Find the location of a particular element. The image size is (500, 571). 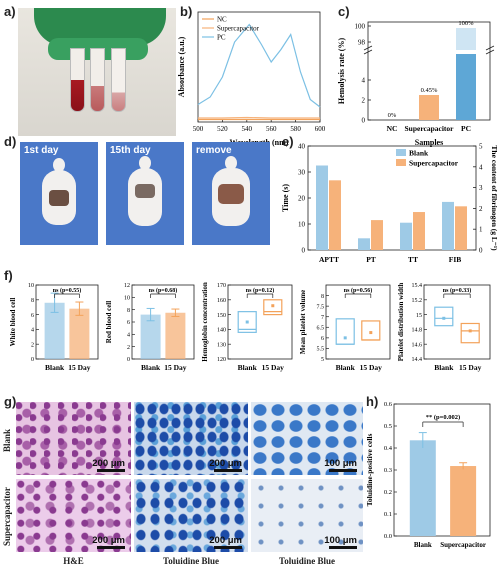

f-ylabel: Mean platelet volume is located at coordinates (303, 322).